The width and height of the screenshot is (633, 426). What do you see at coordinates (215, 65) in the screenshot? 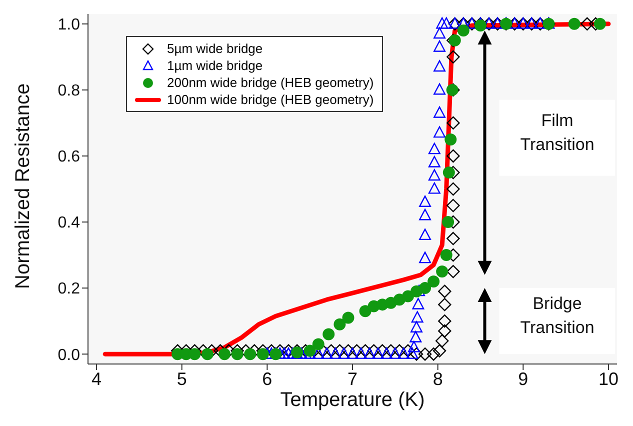
I see `legend-label: 1µm wide bridge` at bounding box center [215, 65].